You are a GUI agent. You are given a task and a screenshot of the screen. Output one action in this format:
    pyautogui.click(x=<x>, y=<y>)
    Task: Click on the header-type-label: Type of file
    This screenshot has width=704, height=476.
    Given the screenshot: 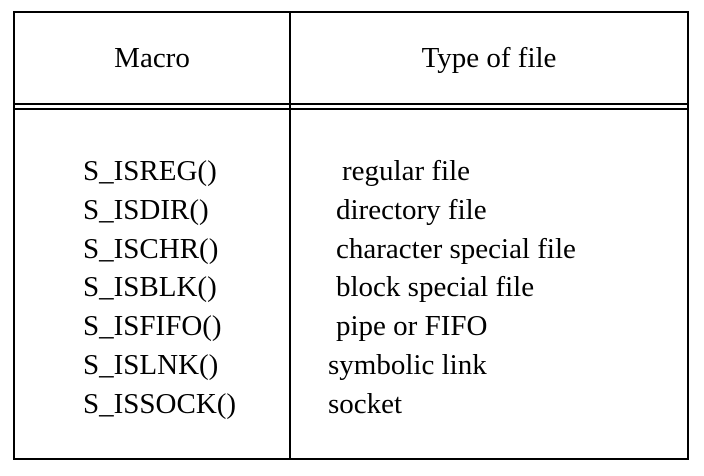 What is the action you would take?
    pyautogui.click(x=489, y=57)
    